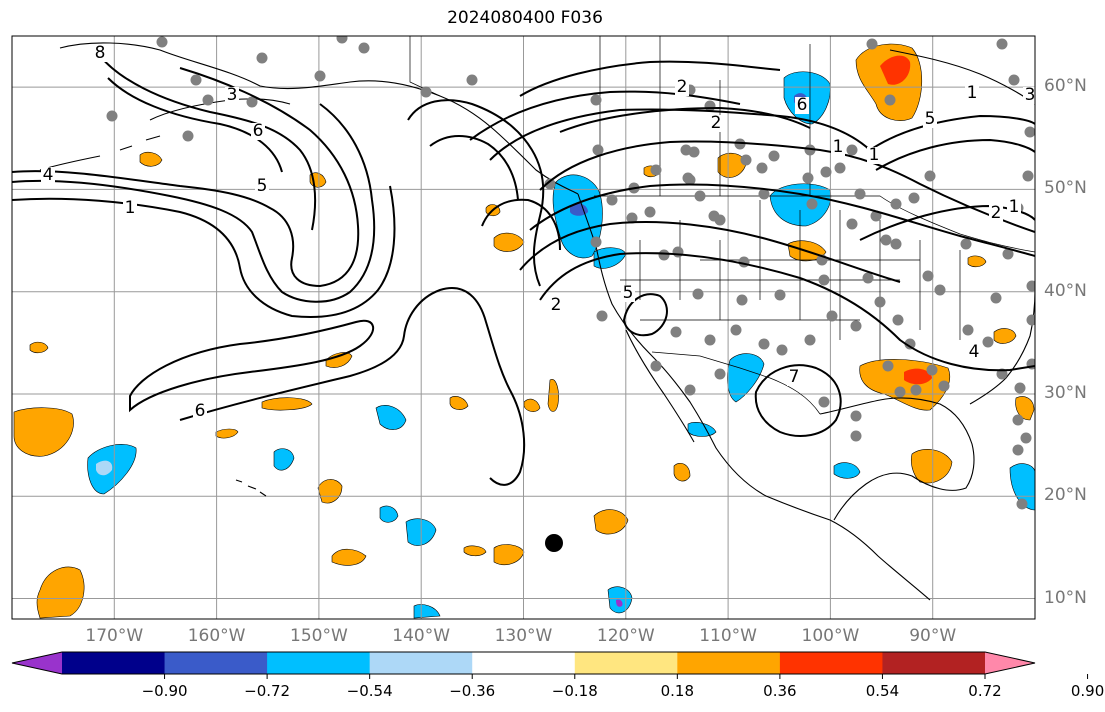  I want to click on longitude-tick-label: 140°W, so click(421, 636).